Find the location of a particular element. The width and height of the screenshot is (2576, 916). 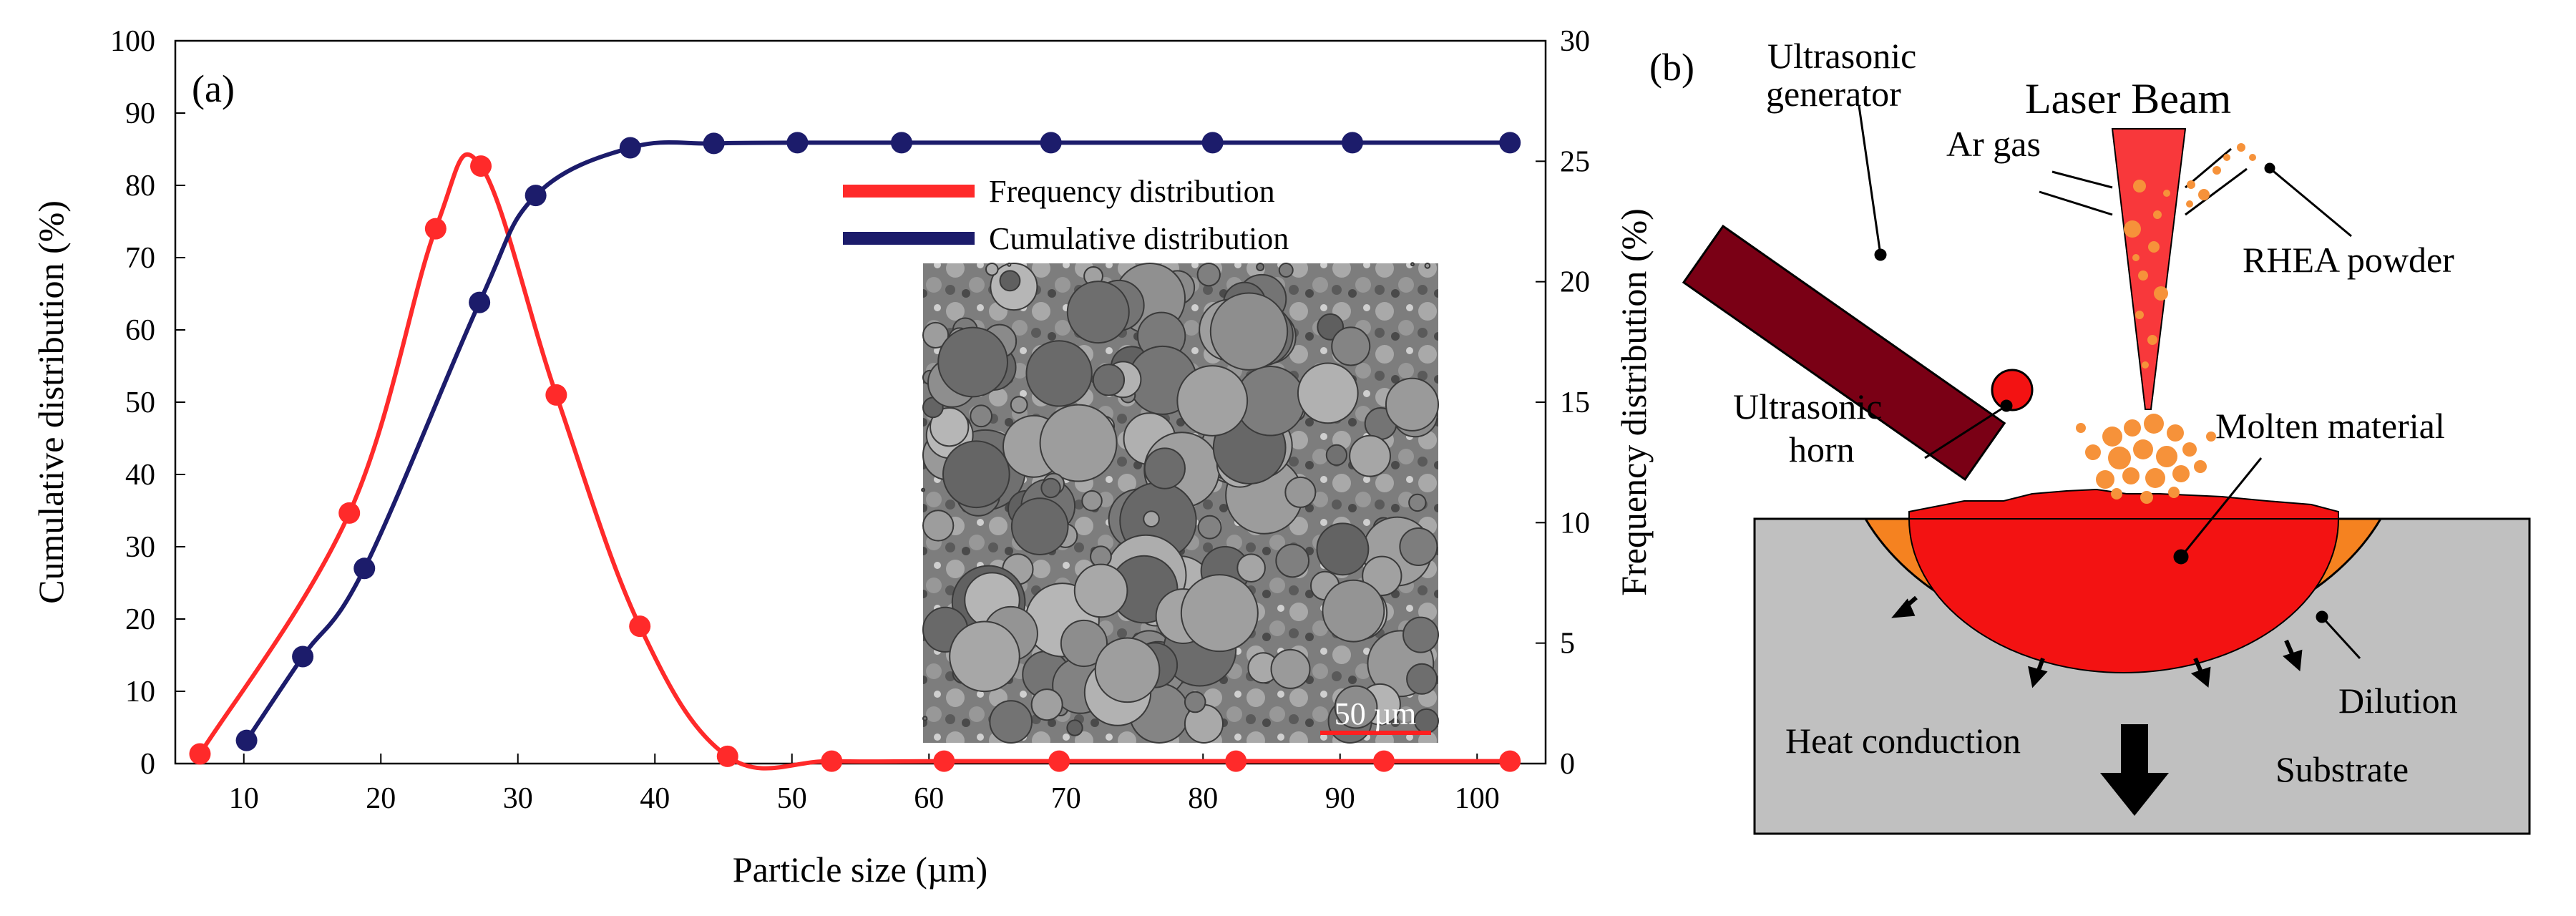

scale-bar-label: 50 µm is located at coordinates (1376, 713).